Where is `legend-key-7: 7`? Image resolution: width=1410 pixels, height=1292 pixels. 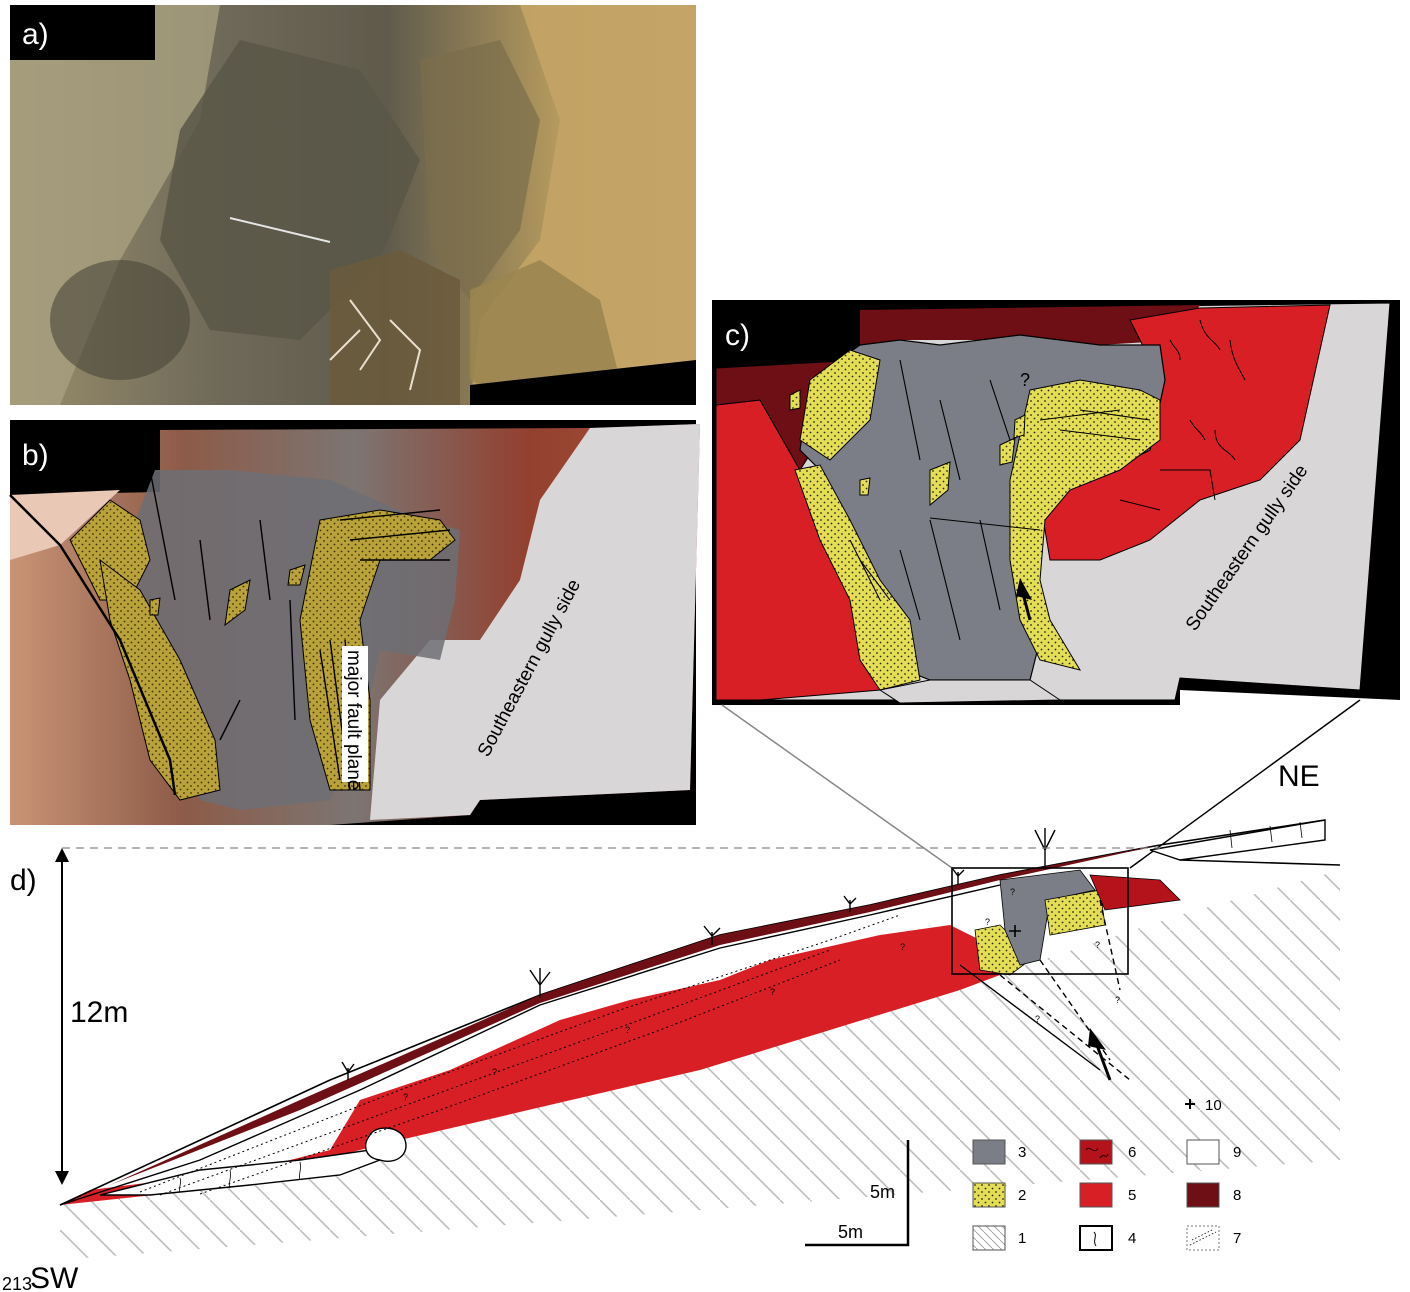
legend-key-7: 7 is located at coordinates (1237, 1238).